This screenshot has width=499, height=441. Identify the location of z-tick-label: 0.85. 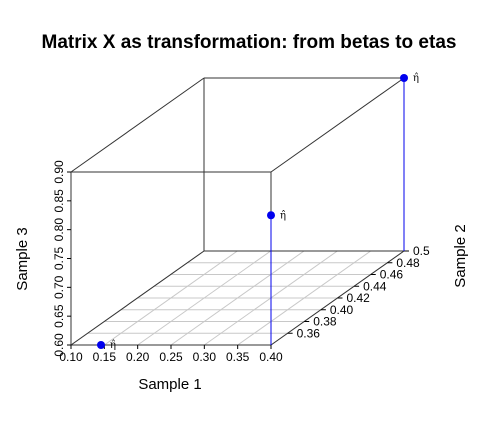
(59, 201).